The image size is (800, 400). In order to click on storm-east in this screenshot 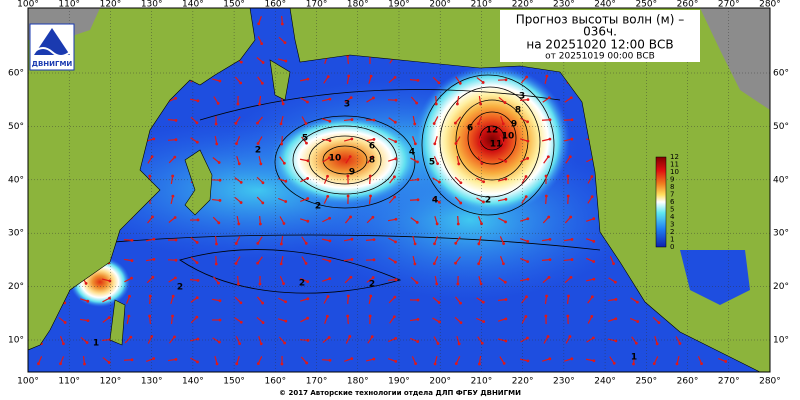, I will do `click(492, 140)`.